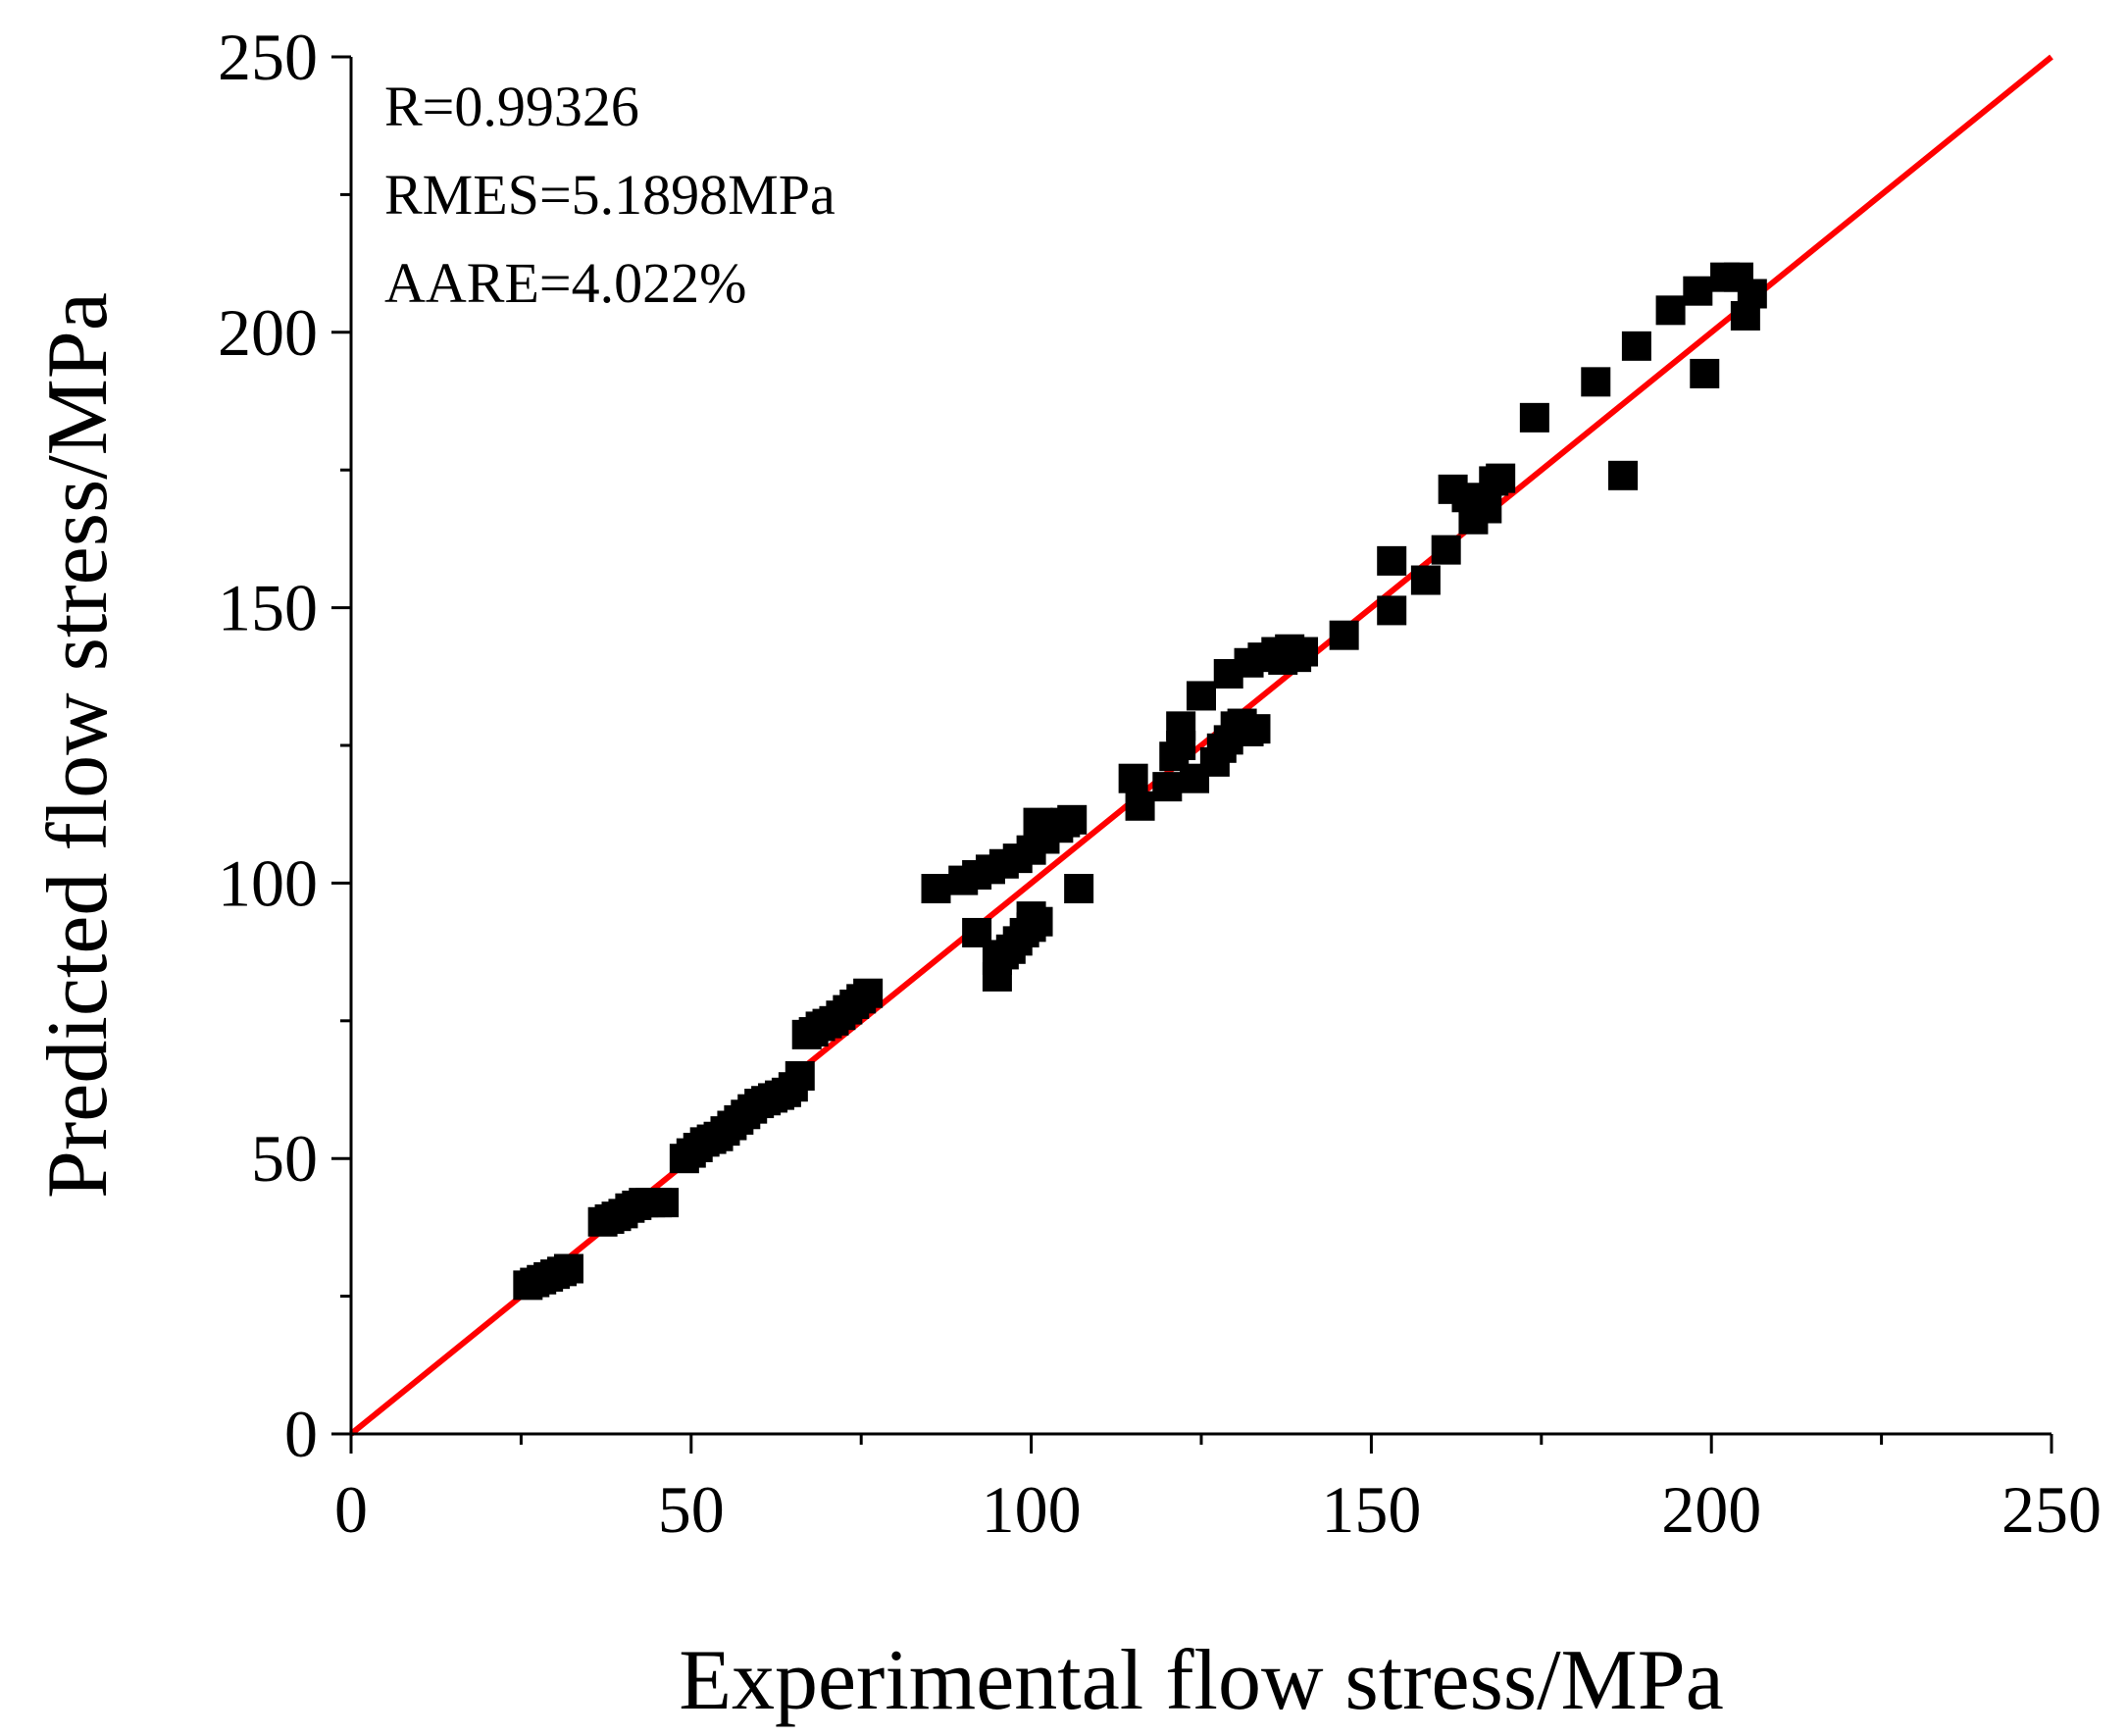 The width and height of the screenshot is (2127, 1736). I want to click on y-tick-label: 0, so click(301, 1434).